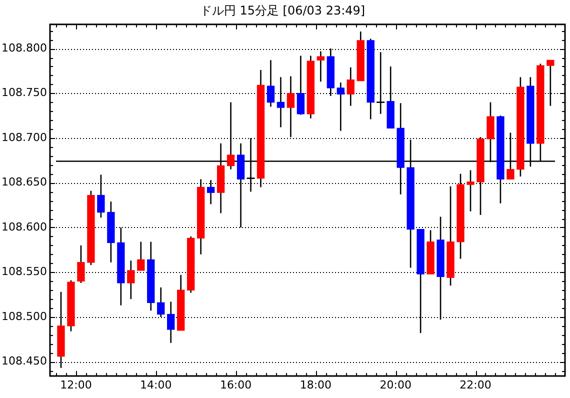 Image resolution: width=570 pixels, height=398 pixels. I want to click on y-tick-label: 108.450, so click(24, 361).